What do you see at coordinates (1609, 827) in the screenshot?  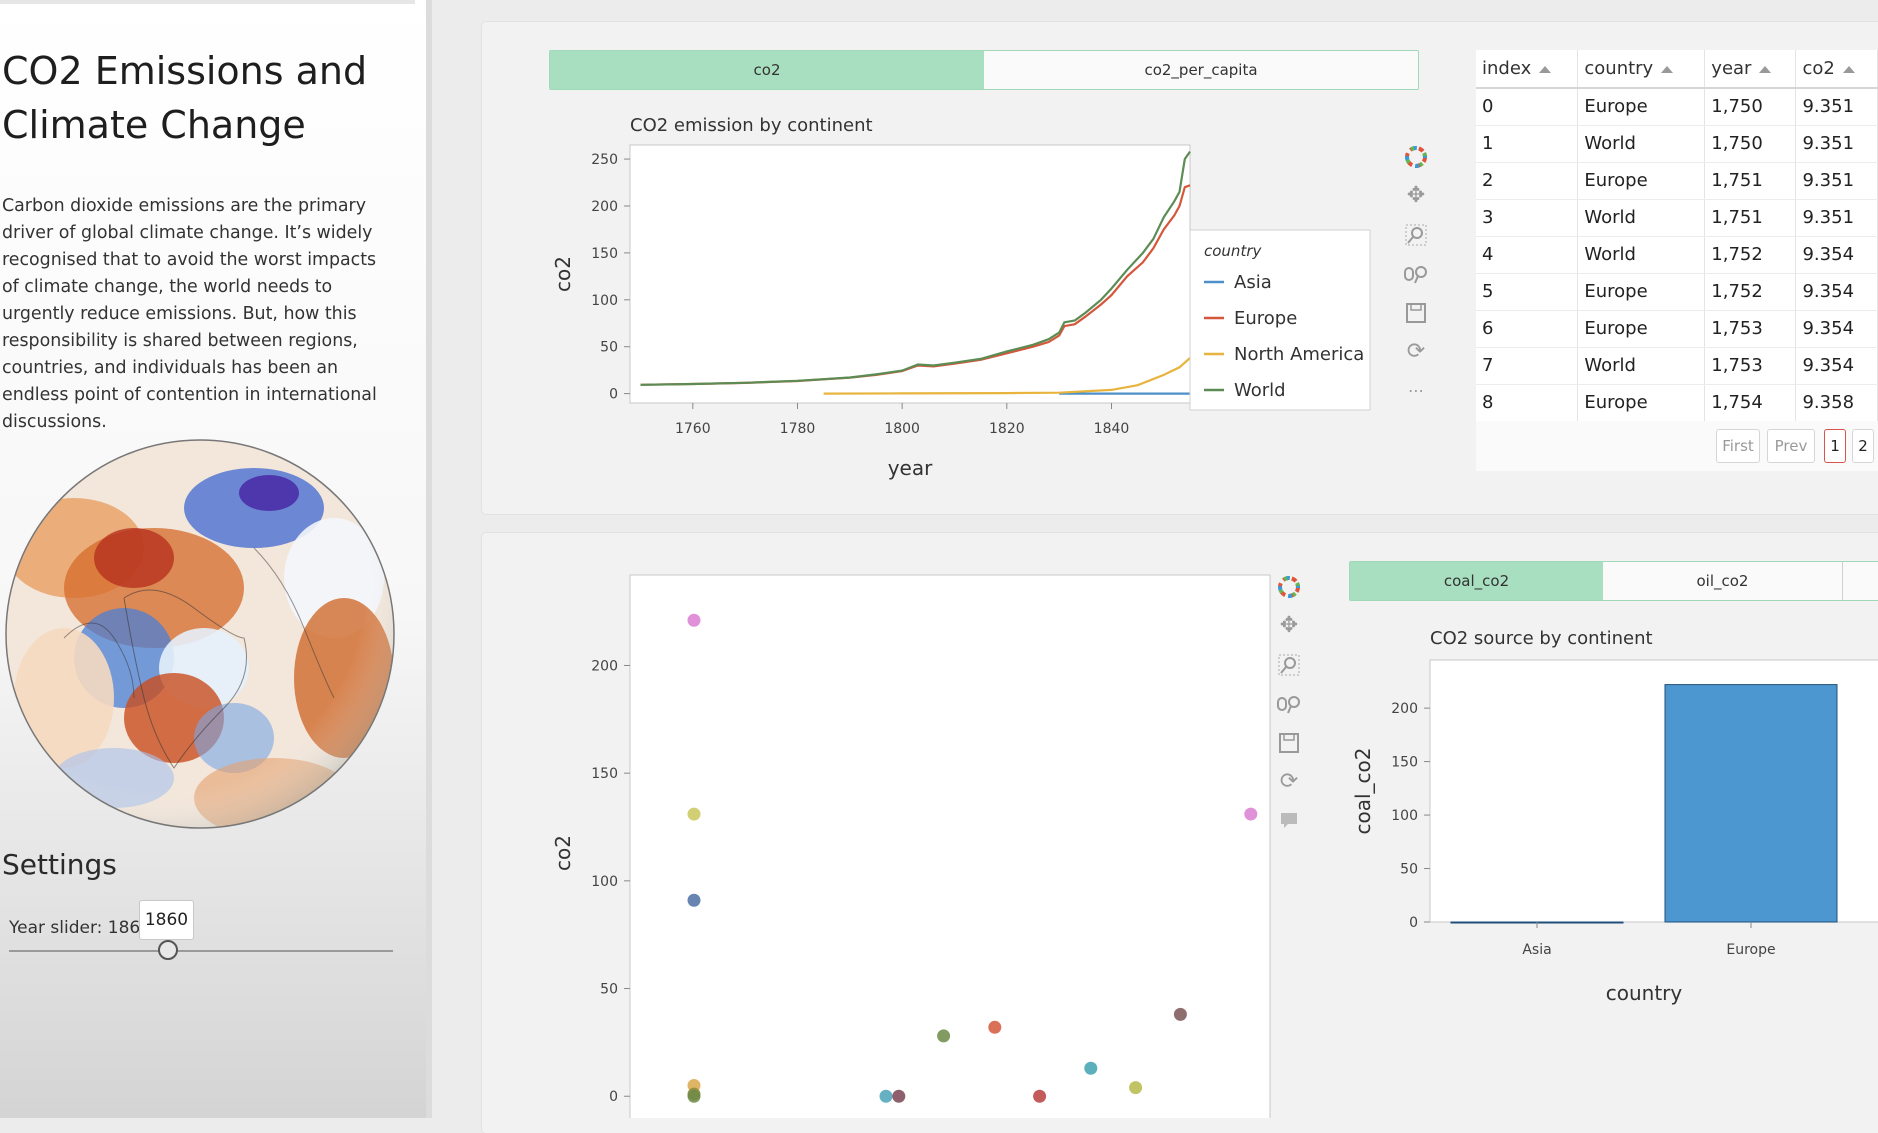 I see `bar-chart: 0 50 100 150 200 Asia Europe country coal_co2` at bounding box center [1609, 827].